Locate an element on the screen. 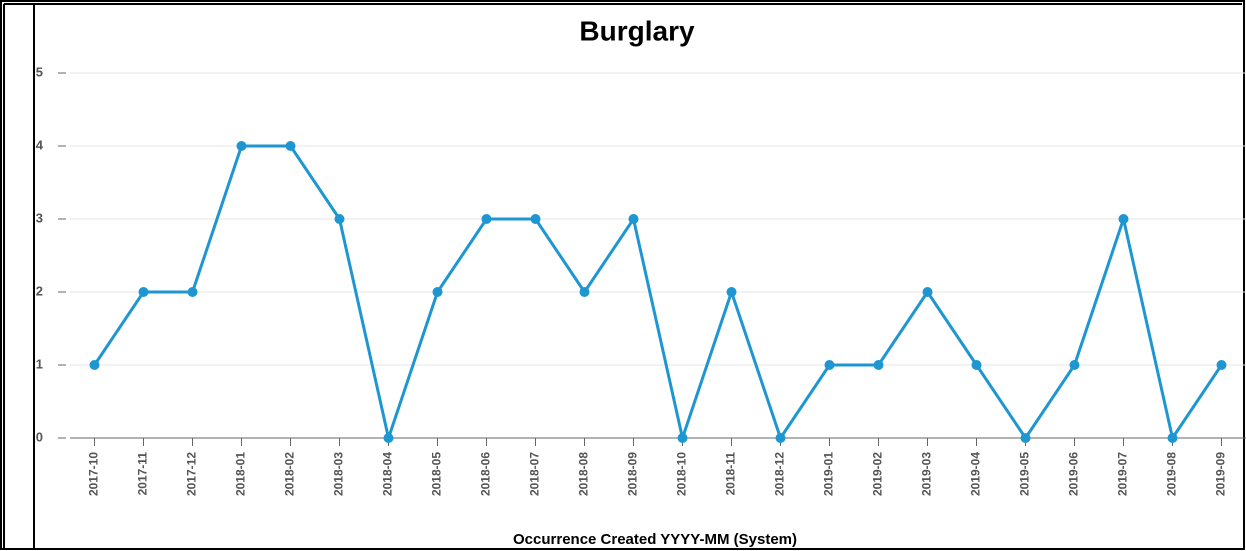 Image resolution: width=1246 pixels, height=551 pixels. y-tick-label: 4 is located at coordinates (40, 144).